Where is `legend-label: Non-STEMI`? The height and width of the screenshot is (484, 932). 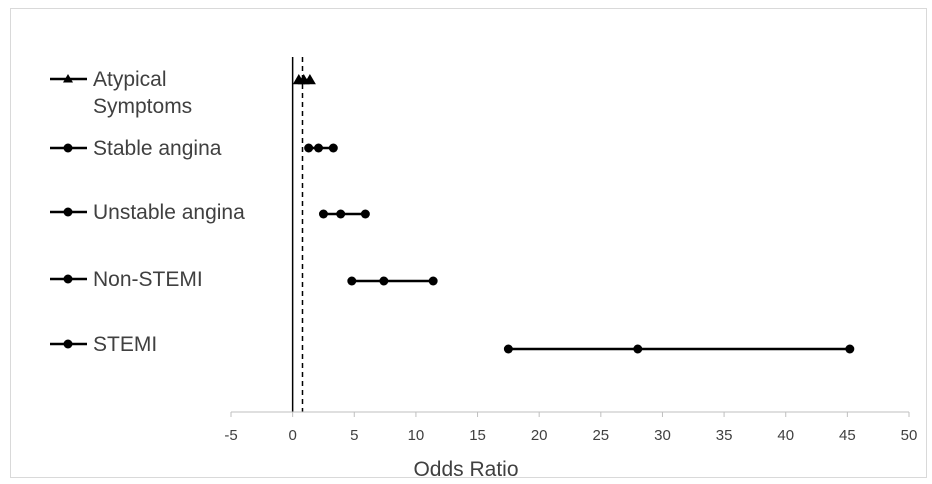
legend-label: Non-STEMI is located at coordinates (148, 279).